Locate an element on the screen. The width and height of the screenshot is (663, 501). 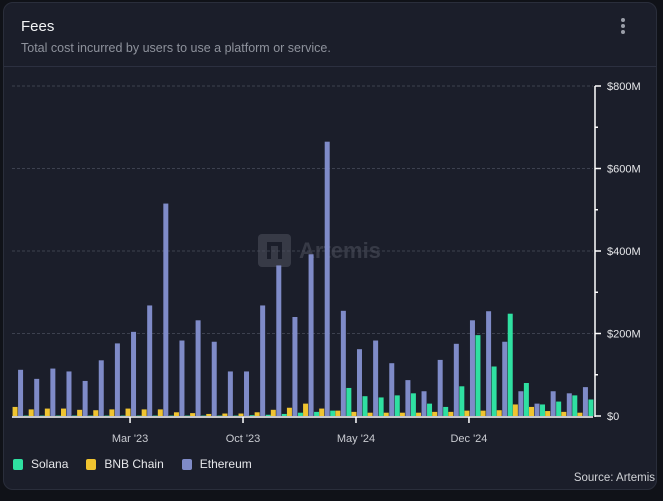
header-divider is located at coordinates (330, 66).